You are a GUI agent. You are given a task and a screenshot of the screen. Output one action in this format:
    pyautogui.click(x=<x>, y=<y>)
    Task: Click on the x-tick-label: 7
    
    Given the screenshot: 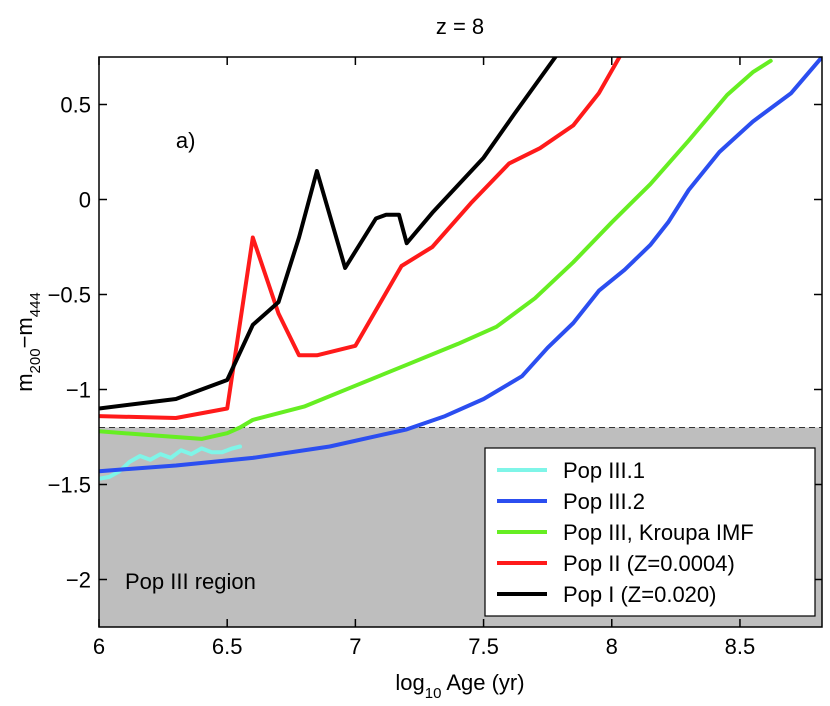 What is the action you would take?
    pyautogui.click(x=355, y=646)
    